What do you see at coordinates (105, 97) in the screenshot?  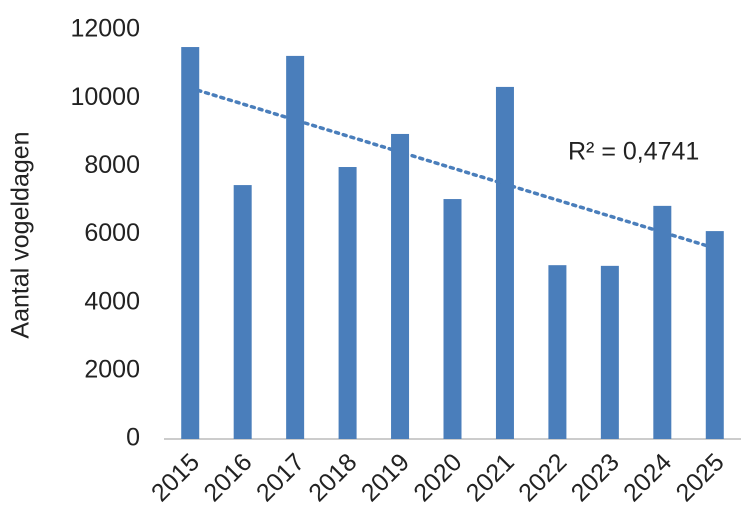 I see `y-tick-label: 10000` at bounding box center [105, 97].